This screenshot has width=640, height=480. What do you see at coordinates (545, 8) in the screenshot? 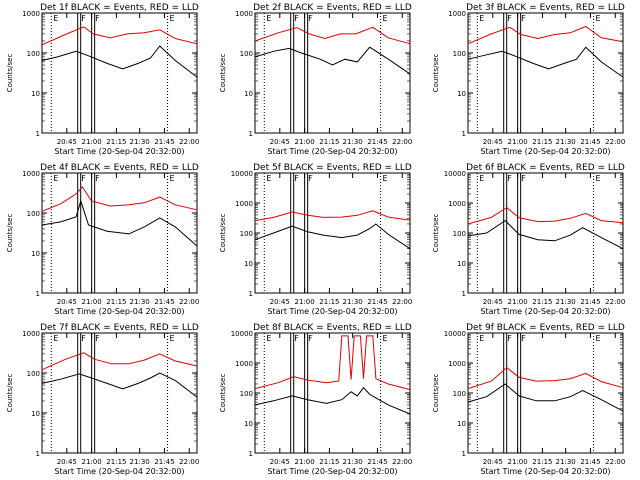
I see `panel-title: Det 3f BLACK = Events, RED = LLD` at bounding box center [545, 8].